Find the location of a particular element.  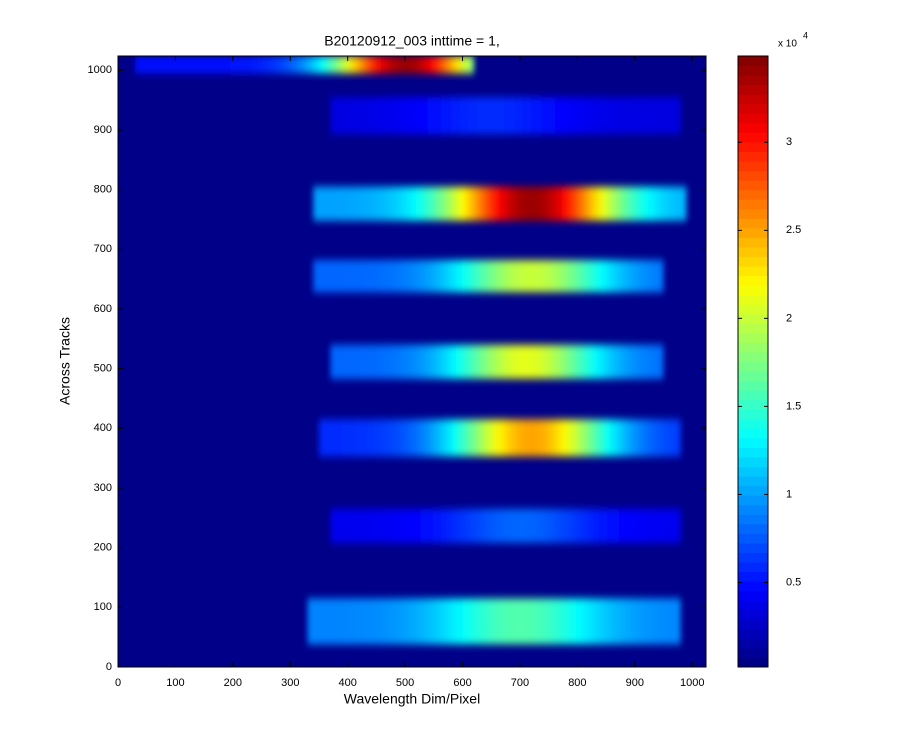

y-tick-label: 200 is located at coordinates (103, 548).